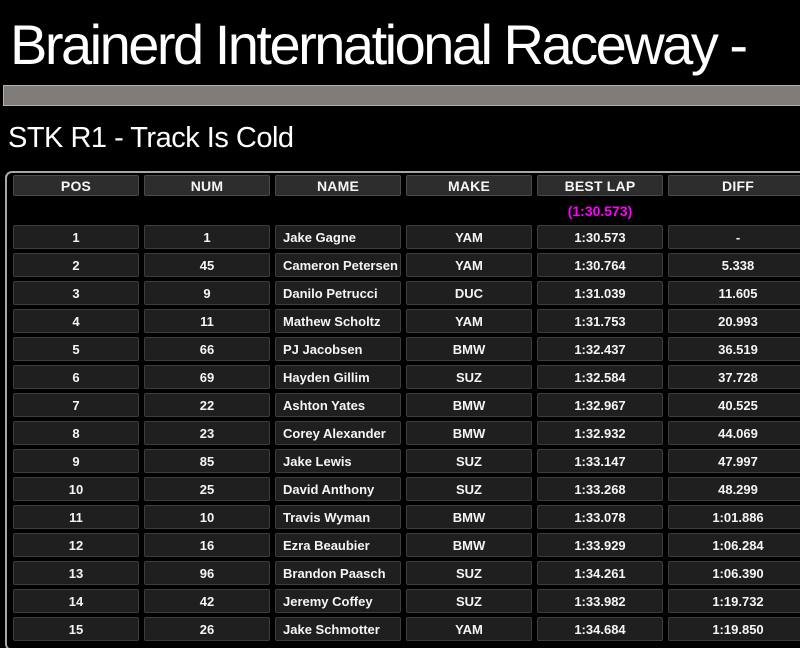  Describe the element at coordinates (600, 210) in the screenshot. I see `fastest-lap-cell: (1:30.573)` at that location.